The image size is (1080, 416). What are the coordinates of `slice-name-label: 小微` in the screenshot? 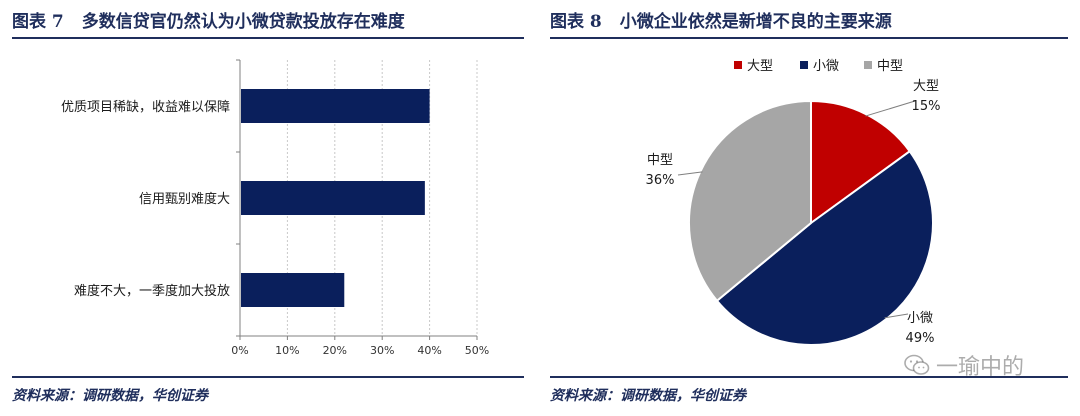 It's located at (920, 318).